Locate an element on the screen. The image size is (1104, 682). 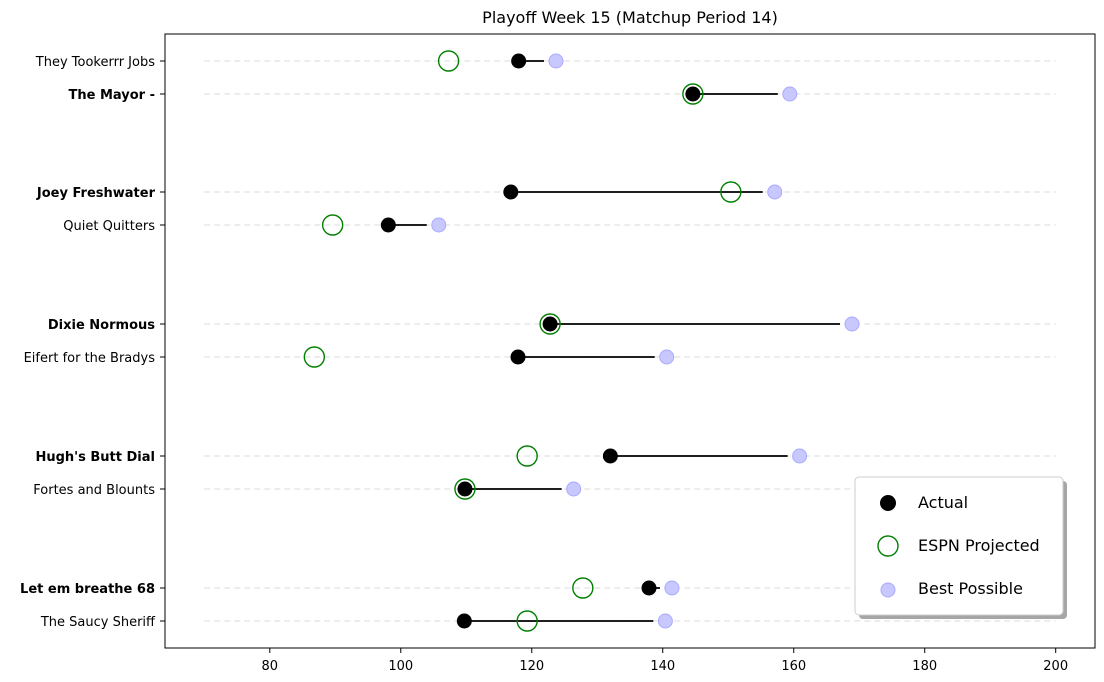
x-tick-label: 80 is located at coordinates (270, 666).